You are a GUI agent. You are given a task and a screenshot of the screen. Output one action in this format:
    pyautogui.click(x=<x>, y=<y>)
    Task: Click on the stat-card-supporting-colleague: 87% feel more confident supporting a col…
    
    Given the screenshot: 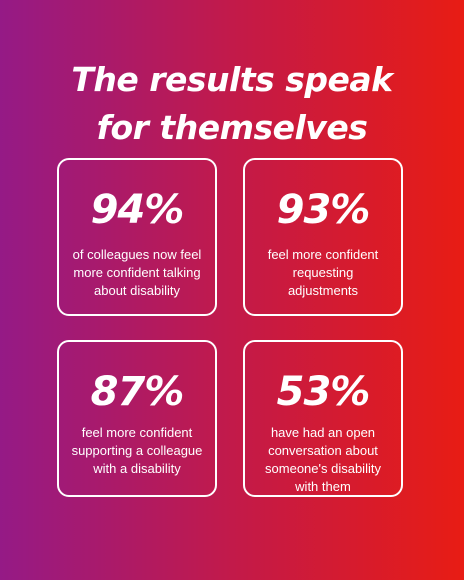 What is the action you would take?
    pyautogui.click(x=137, y=418)
    